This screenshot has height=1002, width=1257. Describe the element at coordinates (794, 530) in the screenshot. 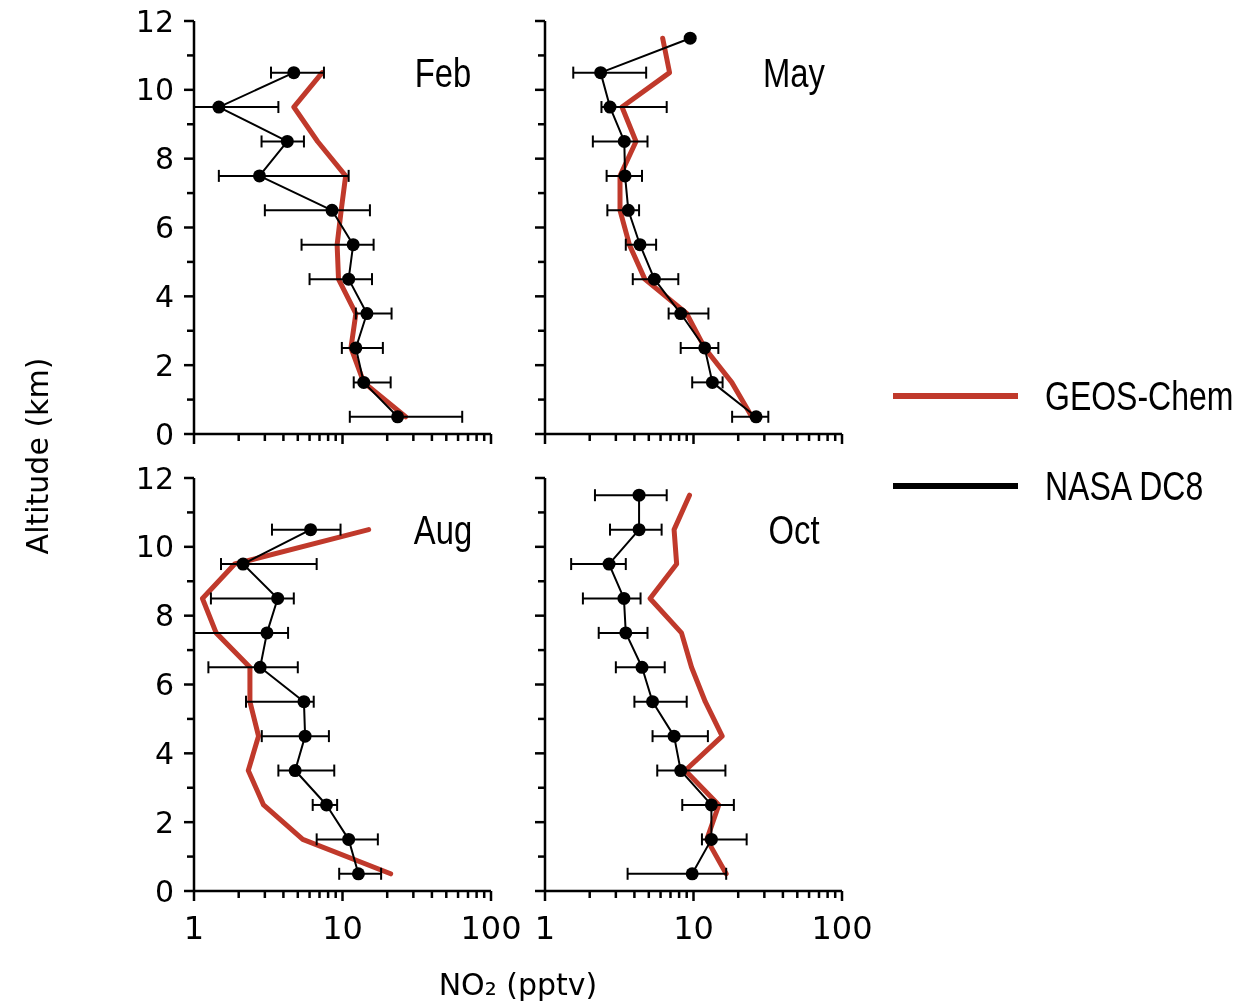

I see `text: Oct` at that location.